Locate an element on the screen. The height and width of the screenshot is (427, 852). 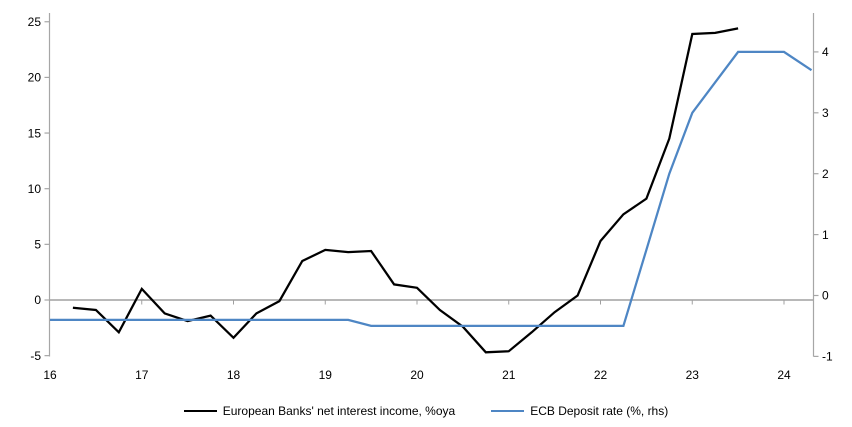
right-tick-label: 2 is located at coordinates (825, 174).